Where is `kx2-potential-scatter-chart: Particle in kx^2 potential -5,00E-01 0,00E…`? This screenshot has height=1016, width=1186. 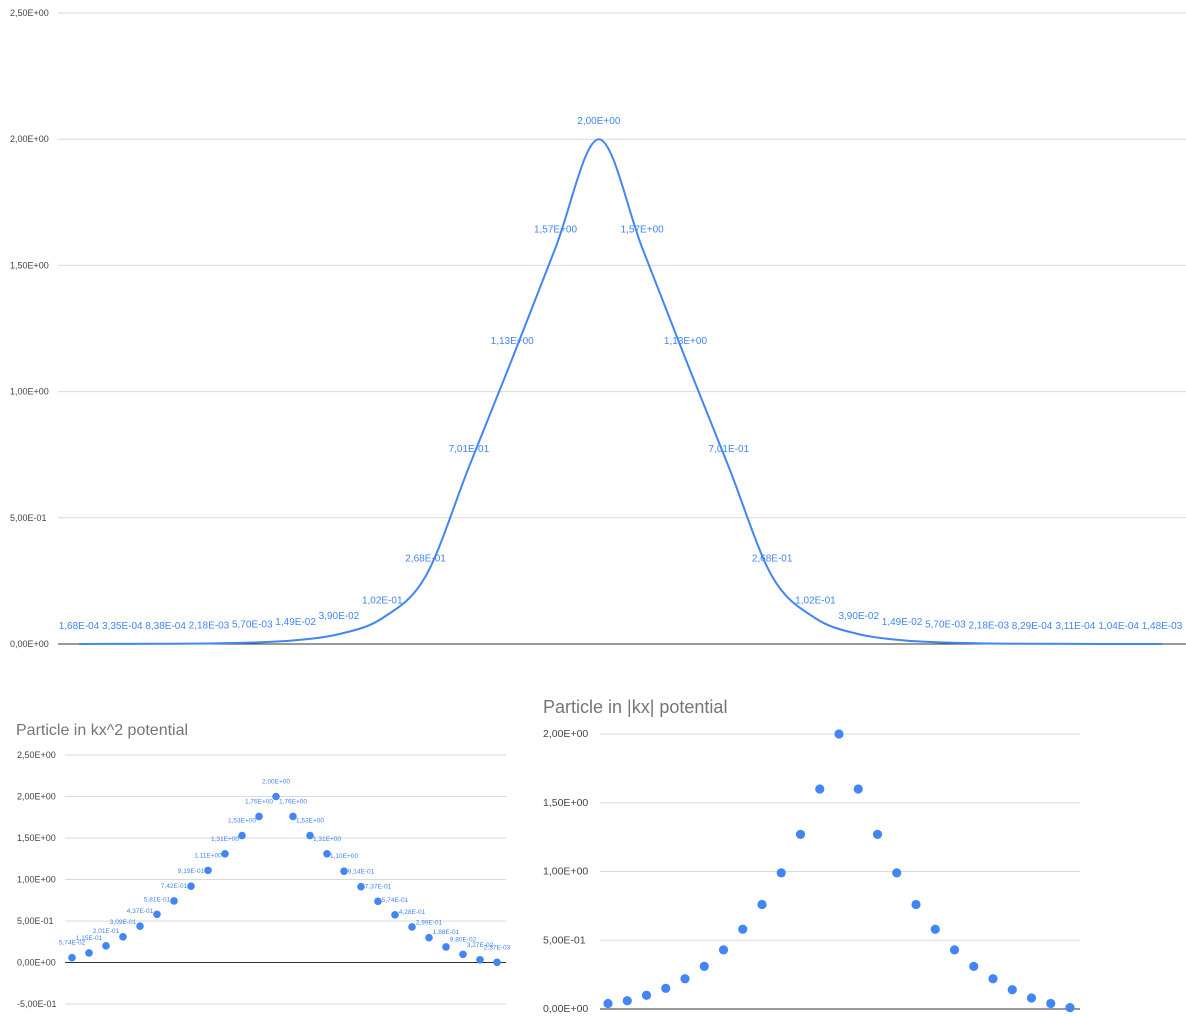 kx2-potential-scatter-chart: Particle in kx^2 potential -5,00E-01 0,00E… is located at coordinates (263, 865).